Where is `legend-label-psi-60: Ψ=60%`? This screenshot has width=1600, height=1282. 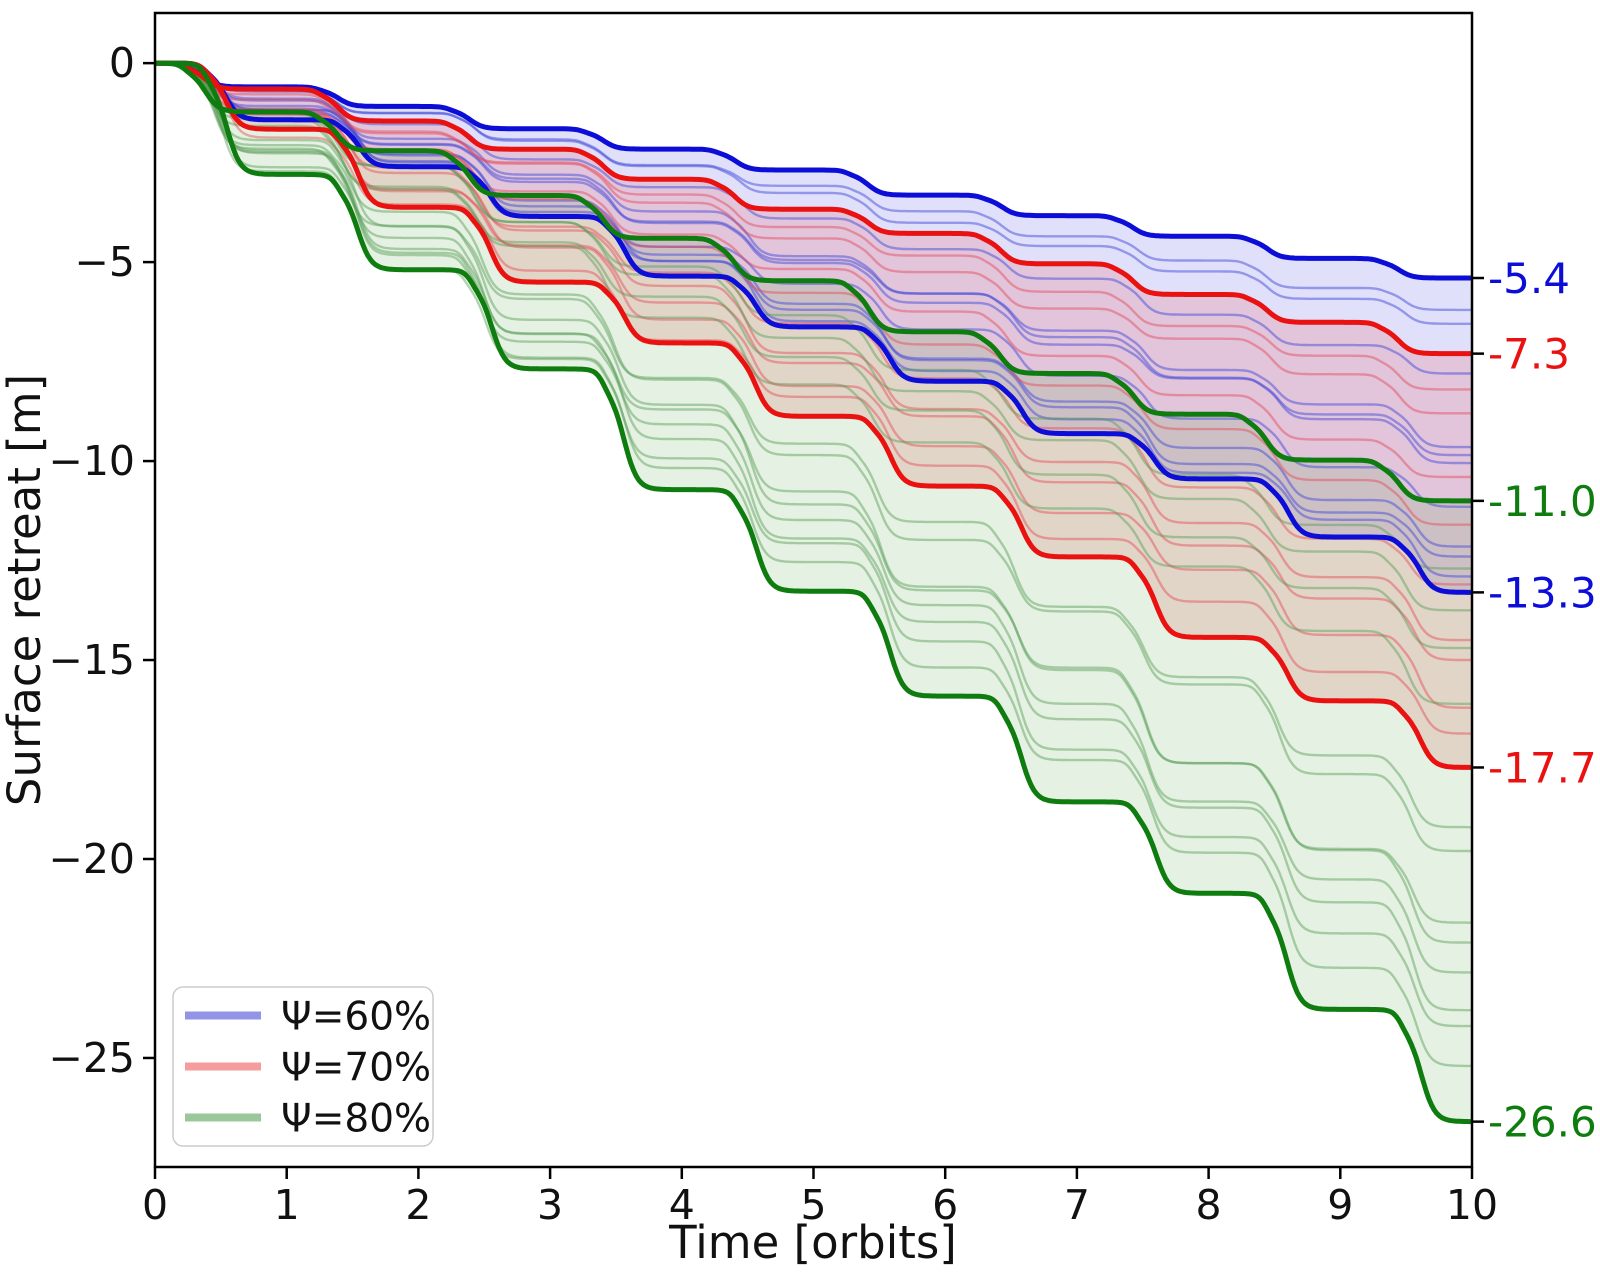
legend-label-psi-60: Ψ=60% is located at coordinates (356, 1017).